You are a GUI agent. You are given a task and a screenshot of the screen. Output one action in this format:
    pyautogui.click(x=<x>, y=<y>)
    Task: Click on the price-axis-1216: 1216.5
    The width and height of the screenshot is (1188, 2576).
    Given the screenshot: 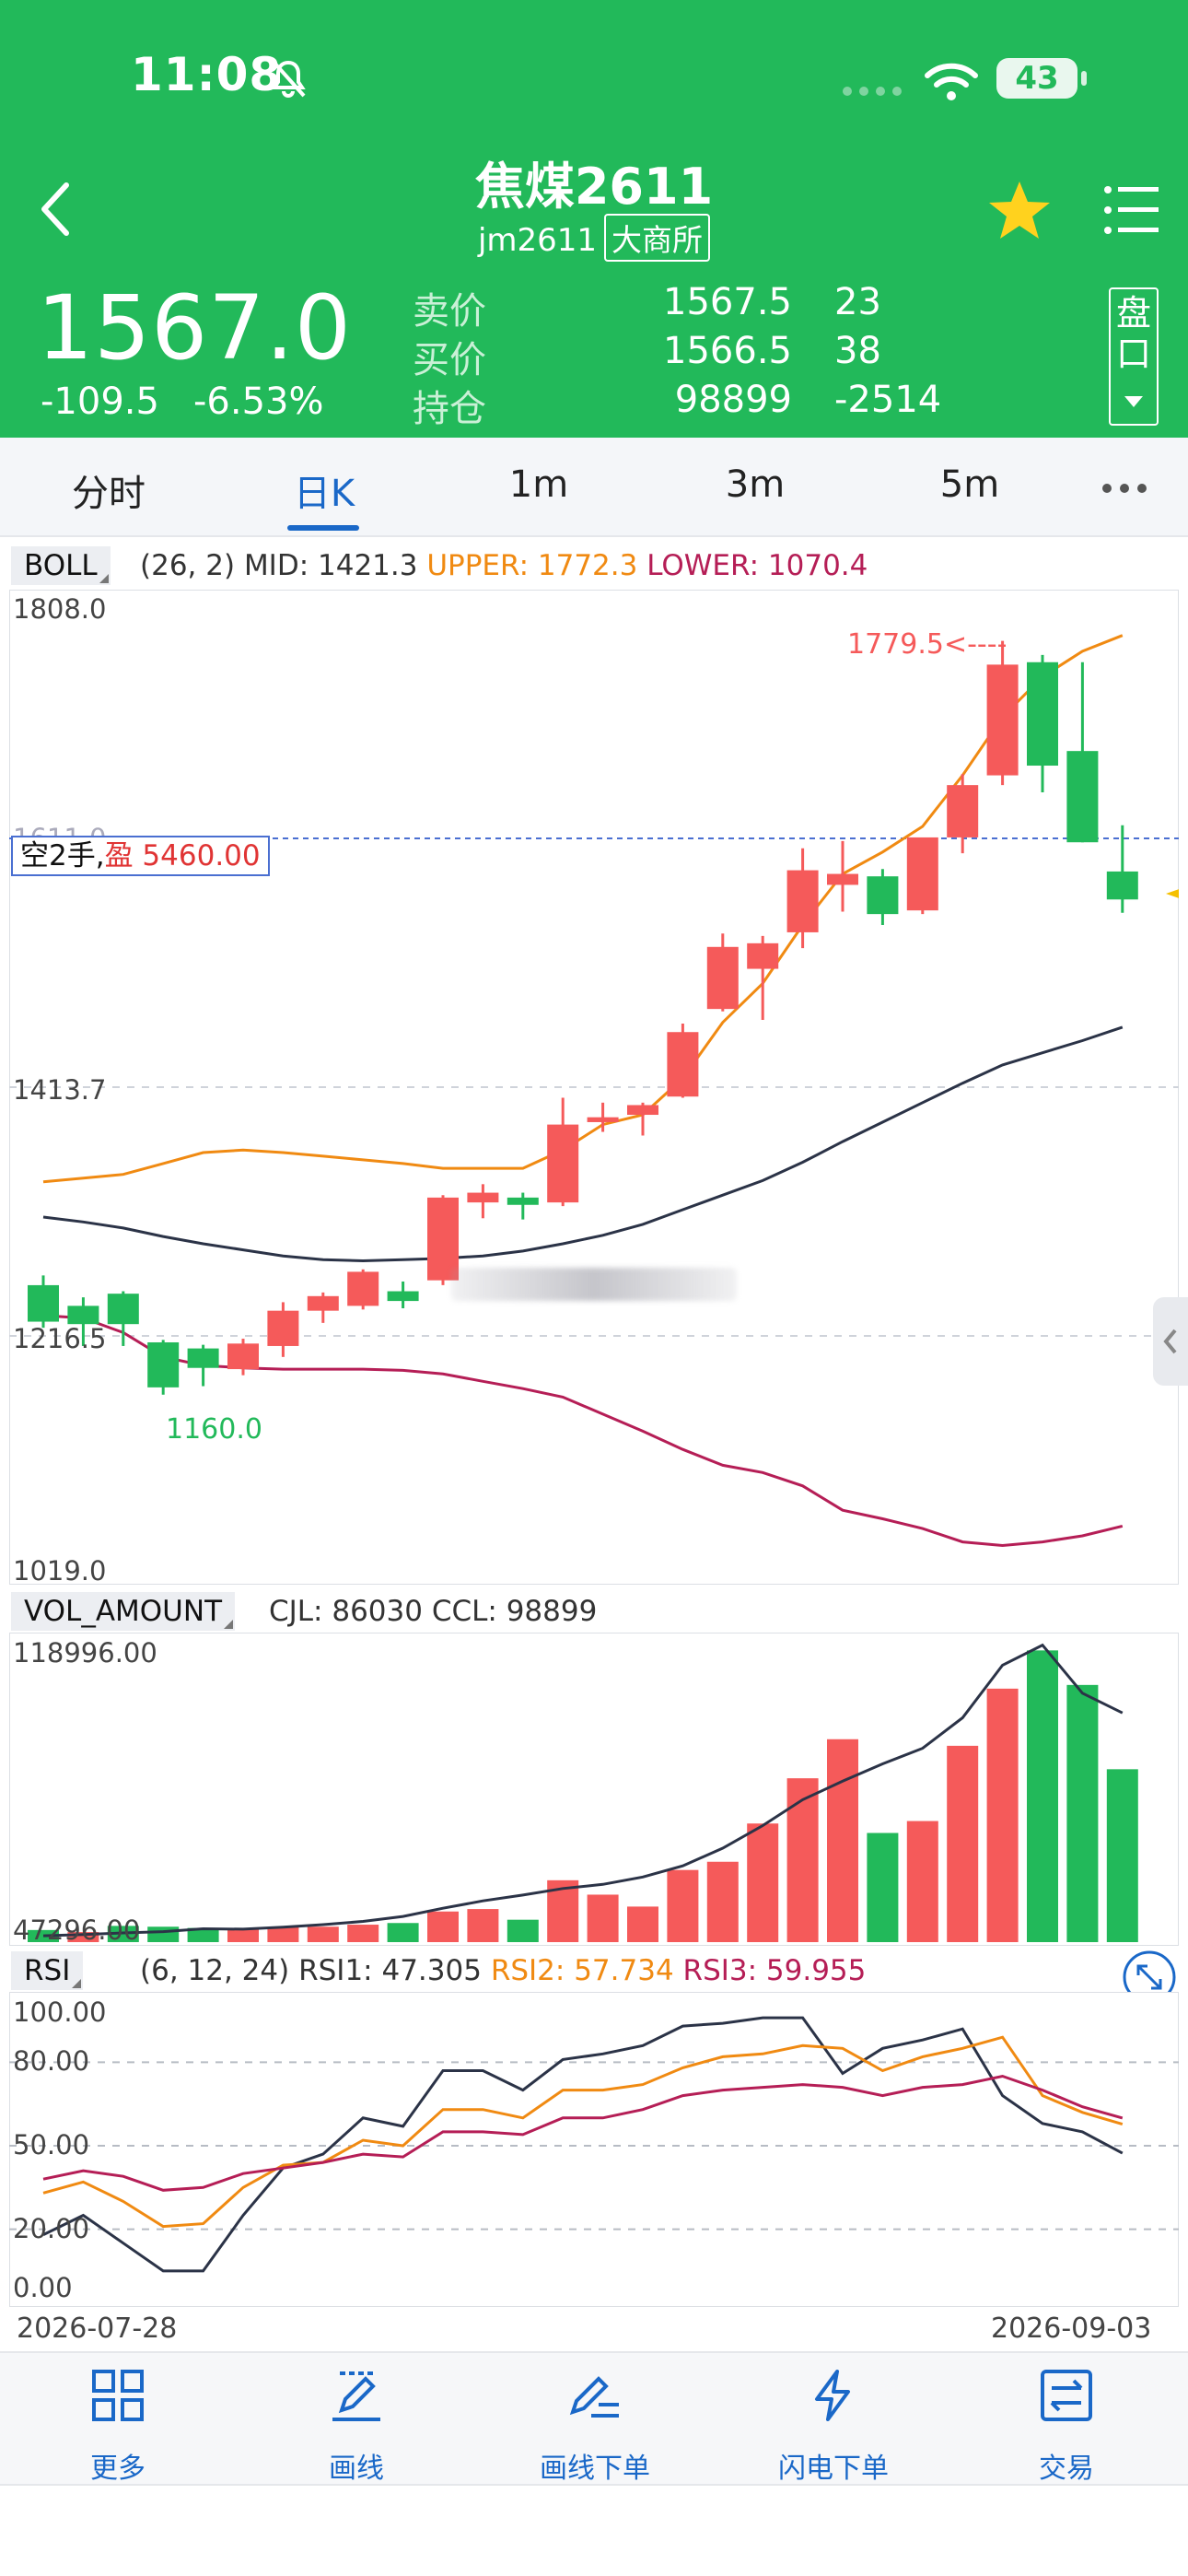 What is the action you would take?
    pyautogui.click(x=60, y=1338)
    